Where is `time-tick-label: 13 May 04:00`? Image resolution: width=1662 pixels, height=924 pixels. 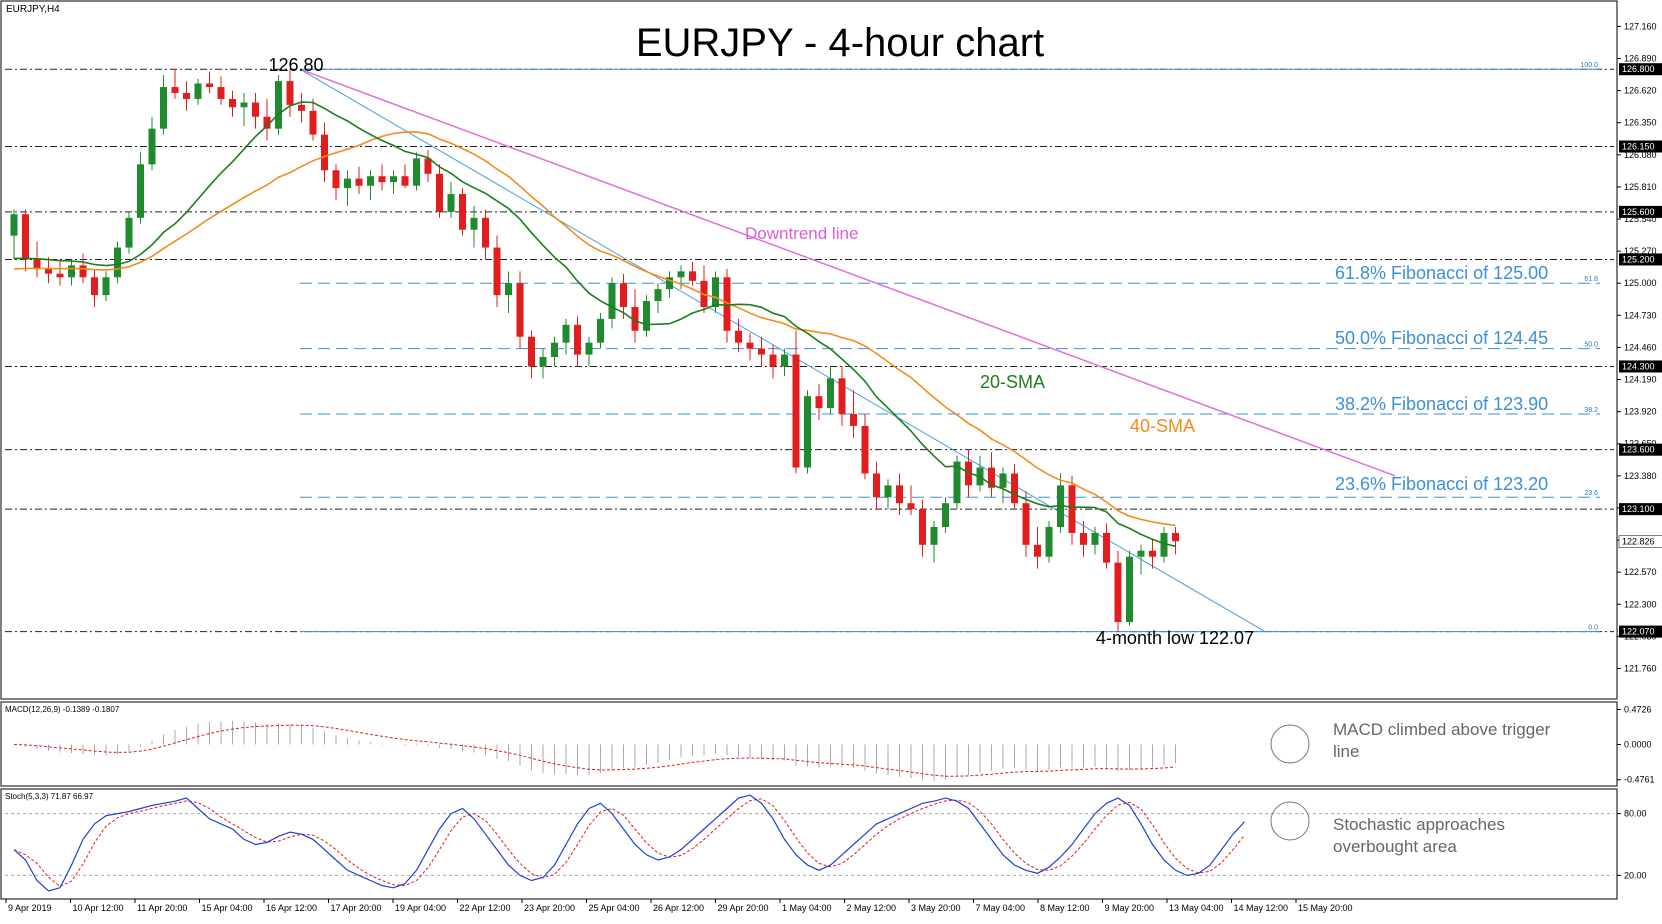
time-tick-label: 13 May 04:00 is located at coordinates (1196, 908).